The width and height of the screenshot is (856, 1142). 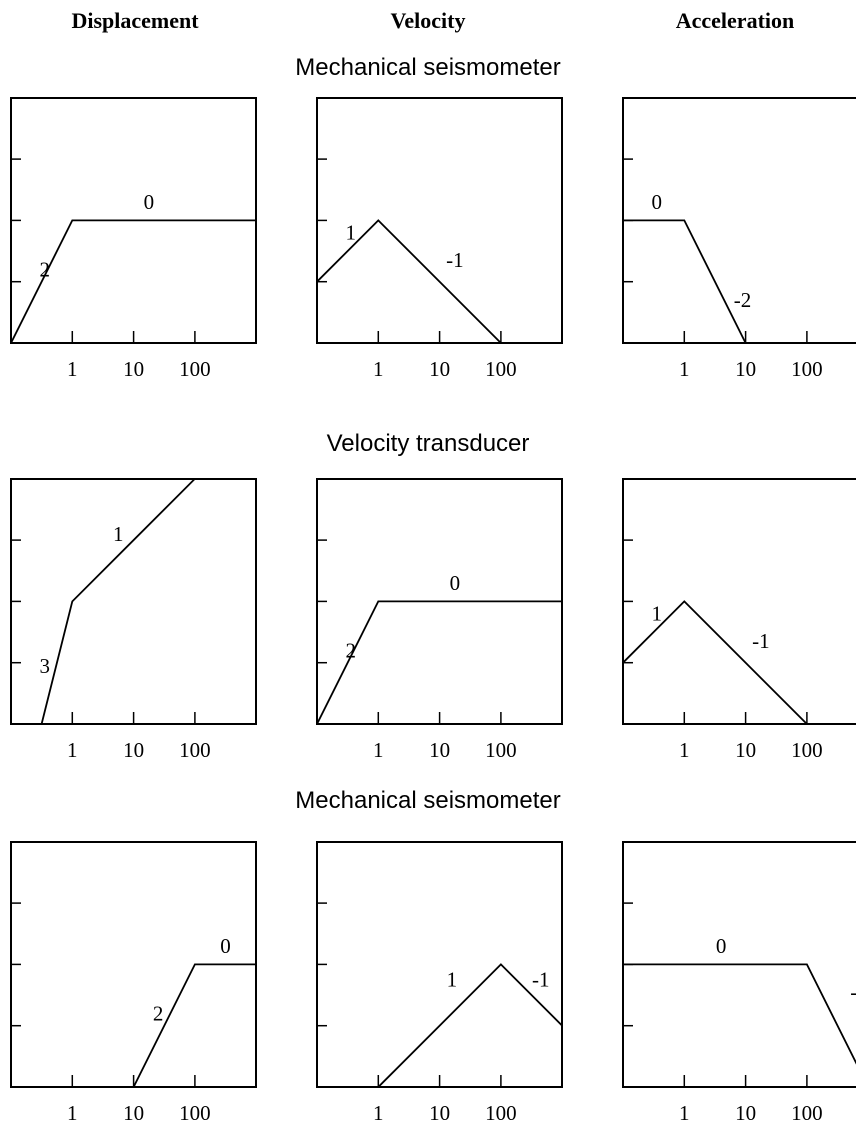 I want to click on panel-r1-displacement-slope-label: 2, so click(x=44, y=269).